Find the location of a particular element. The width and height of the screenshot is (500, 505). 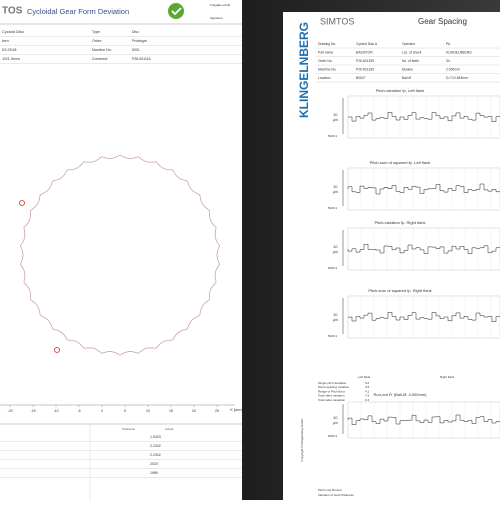

chart-title: Pitch-variation fp, Right flank is located at coordinates (400, 222).